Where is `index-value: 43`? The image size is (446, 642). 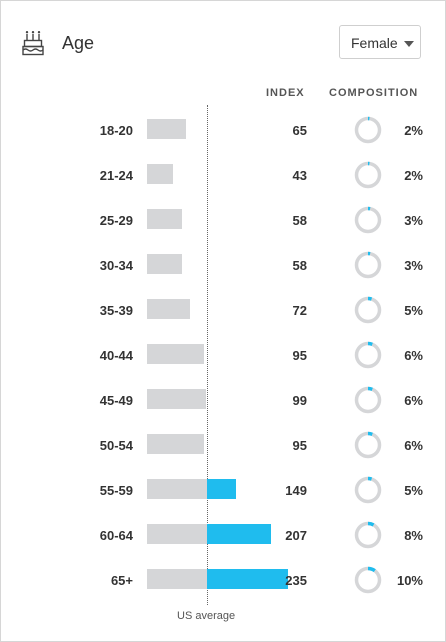
index-value: 43 is located at coordinates (299, 175).